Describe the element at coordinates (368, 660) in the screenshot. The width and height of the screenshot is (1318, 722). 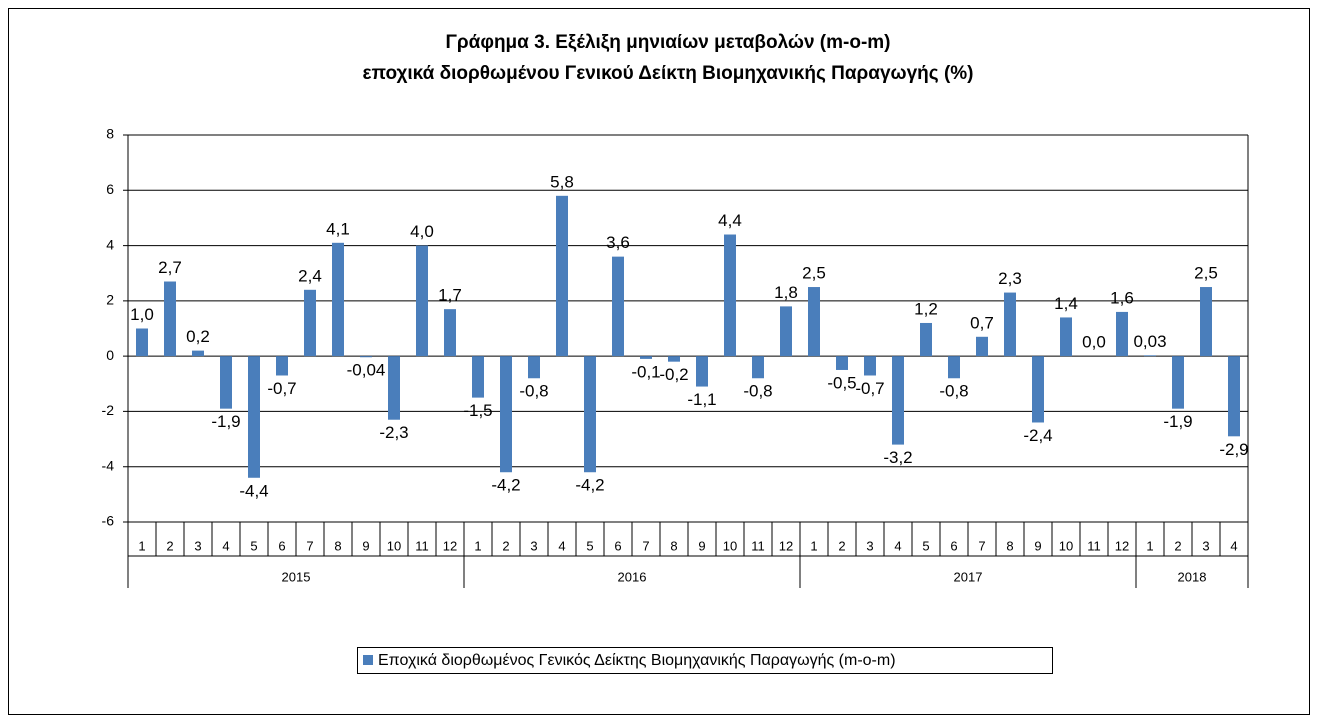
I see `legend-swatch` at that location.